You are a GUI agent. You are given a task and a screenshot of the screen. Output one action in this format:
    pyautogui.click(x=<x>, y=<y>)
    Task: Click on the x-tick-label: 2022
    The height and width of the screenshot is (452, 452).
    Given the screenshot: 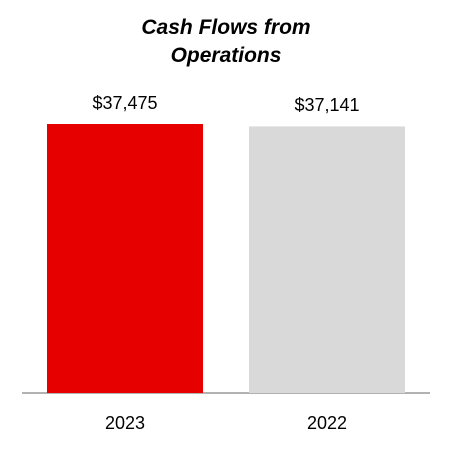 What is the action you would take?
    pyautogui.click(x=327, y=423)
    